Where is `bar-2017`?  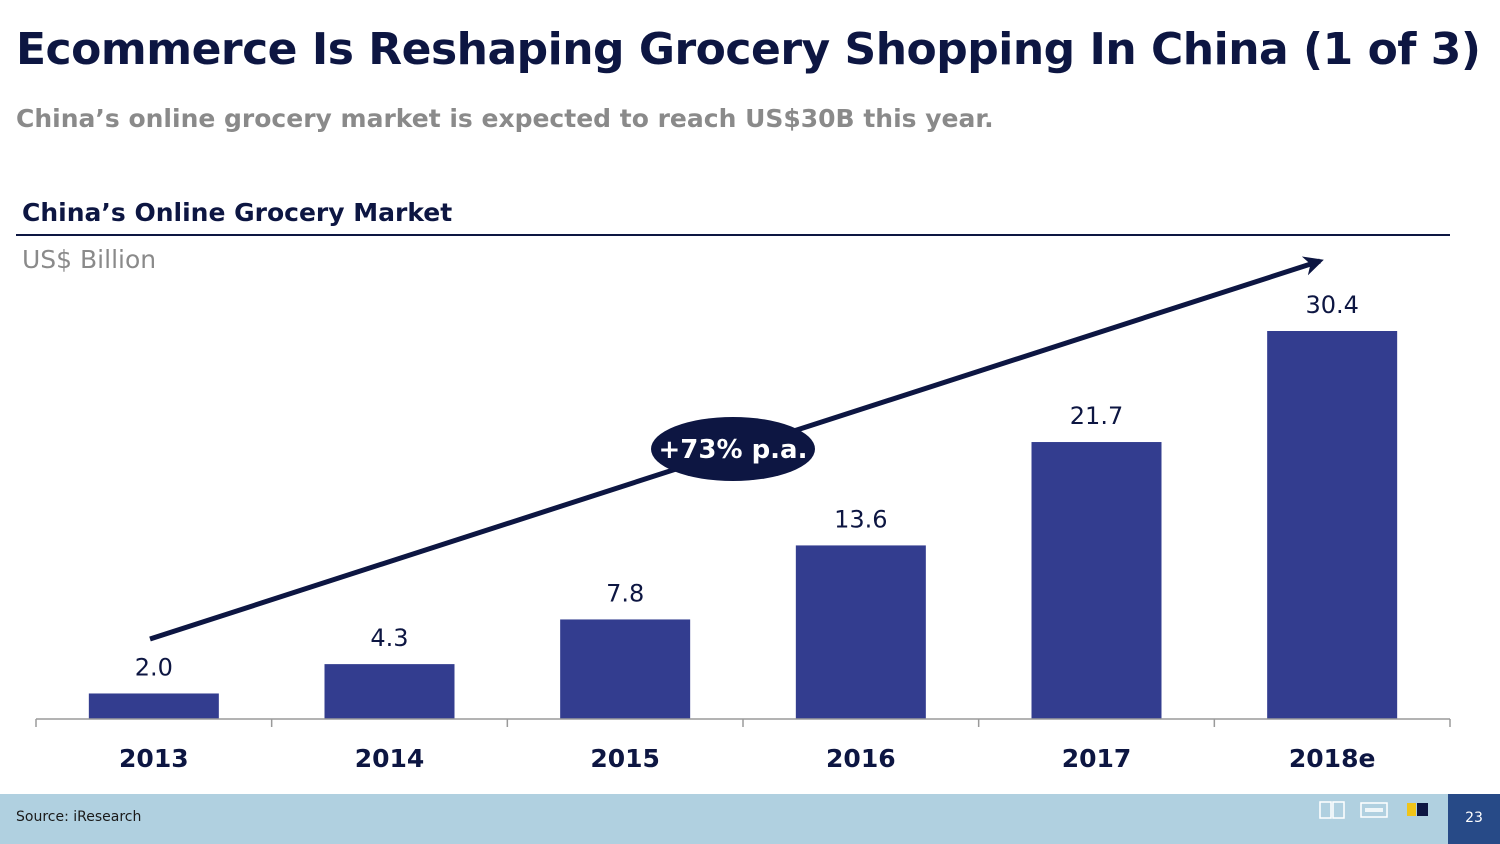
bar-2017 is located at coordinates (1096, 580).